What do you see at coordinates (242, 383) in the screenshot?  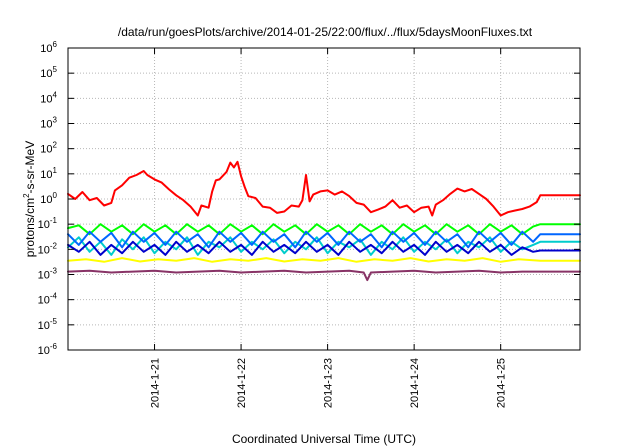 I see `x-tick-label: 2014-1-22` at bounding box center [242, 383].